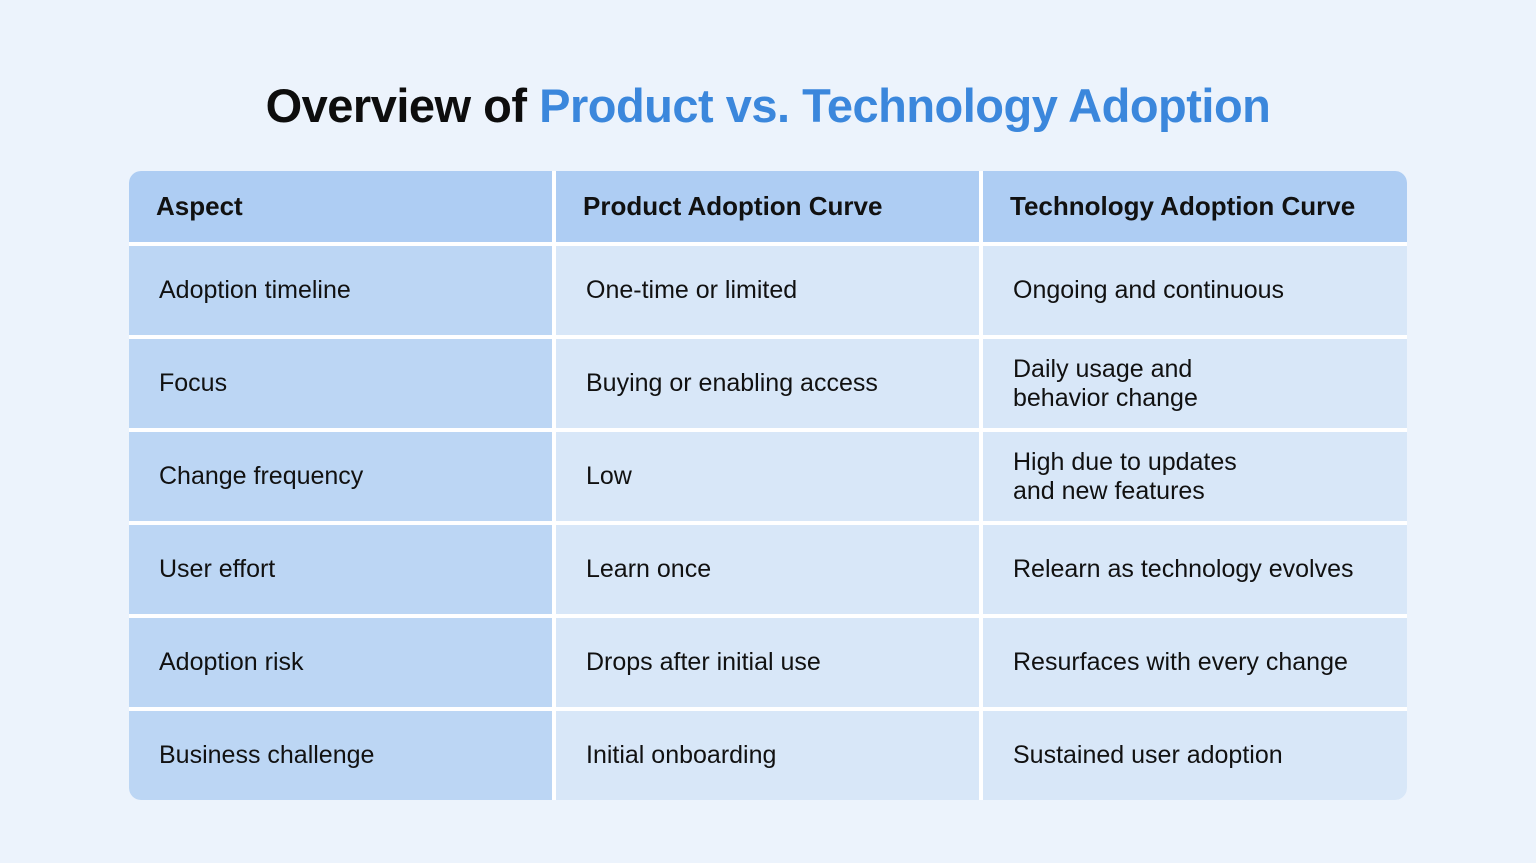  I want to click on row-6-product: Initial onboarding, so click(767, 755).